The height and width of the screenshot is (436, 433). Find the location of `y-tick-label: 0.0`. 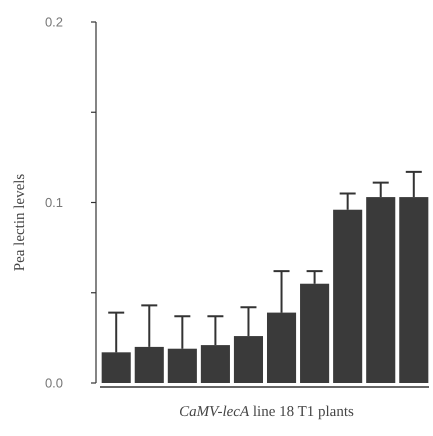

y-tick-label: 0.0 is located at coordinates (54, 383).